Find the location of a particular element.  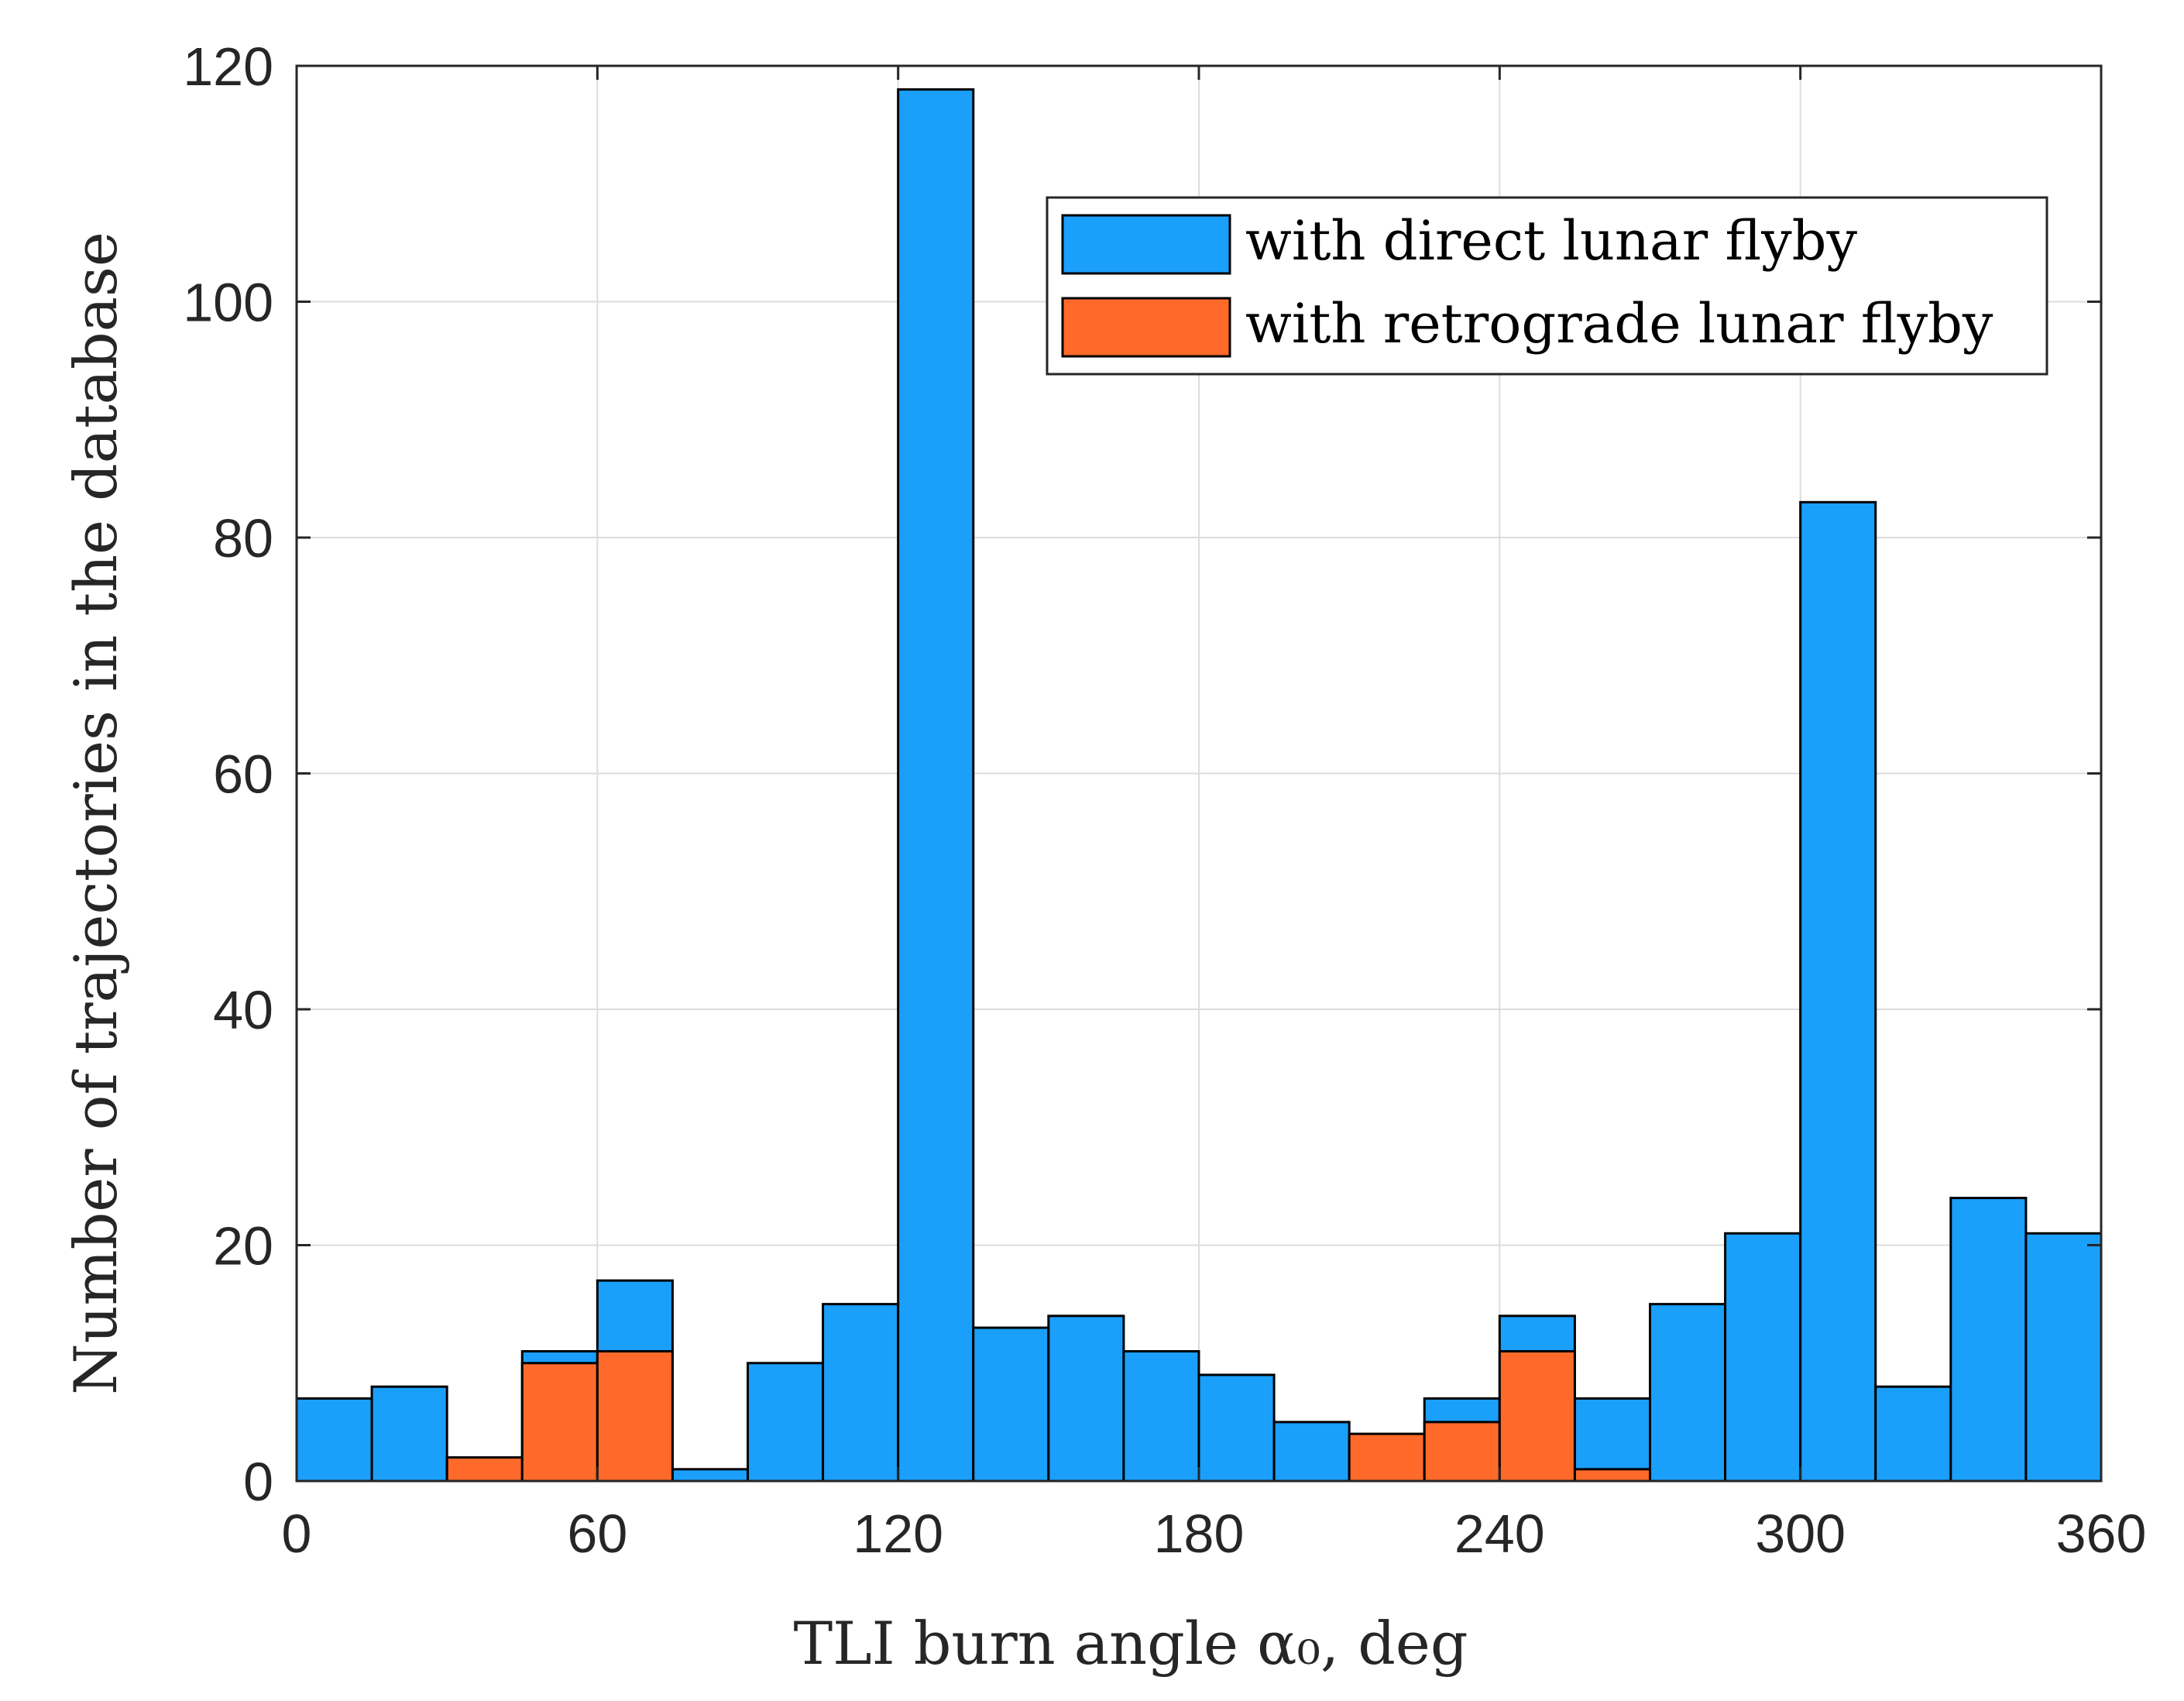

x-tick-label: 360 is located at coordinates (2102, 1533).